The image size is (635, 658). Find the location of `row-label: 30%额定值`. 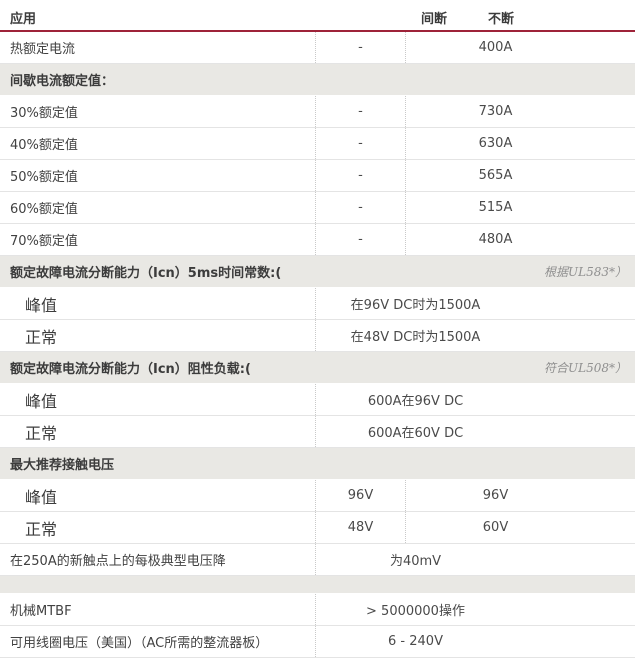

row-label: 30%额定值 is located at coordinates (44, 113).